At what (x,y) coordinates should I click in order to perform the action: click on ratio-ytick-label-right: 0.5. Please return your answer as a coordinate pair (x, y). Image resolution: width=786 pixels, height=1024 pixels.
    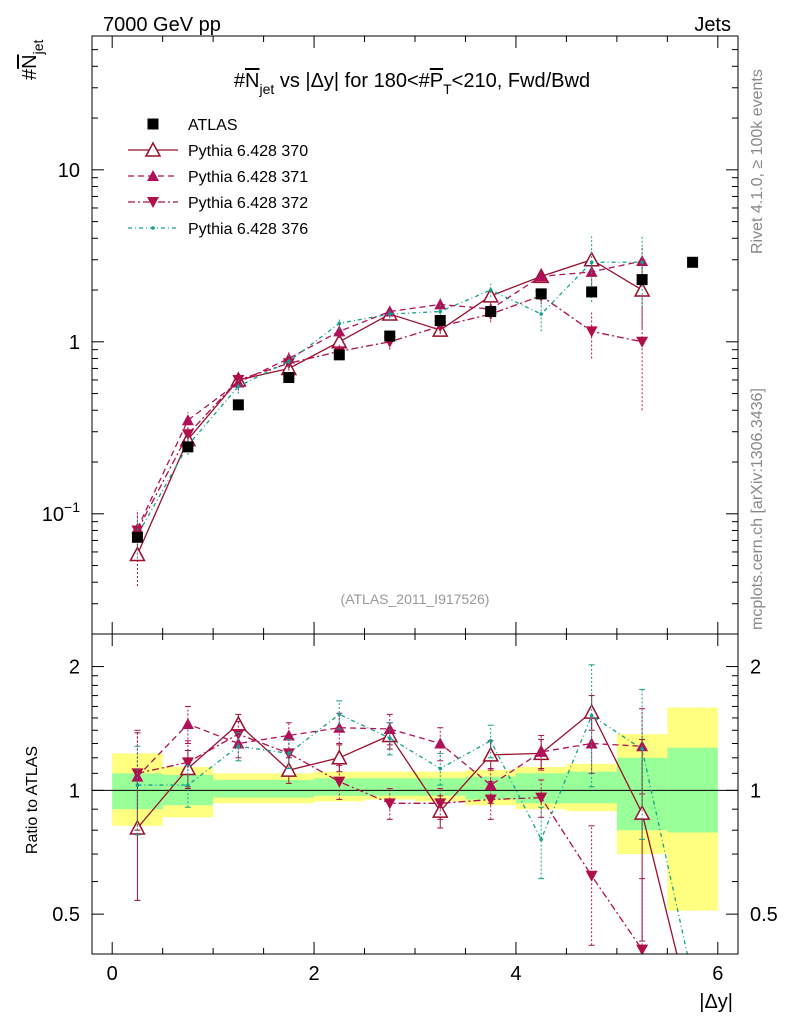
    Looking at the image, I should click on (764, 915).